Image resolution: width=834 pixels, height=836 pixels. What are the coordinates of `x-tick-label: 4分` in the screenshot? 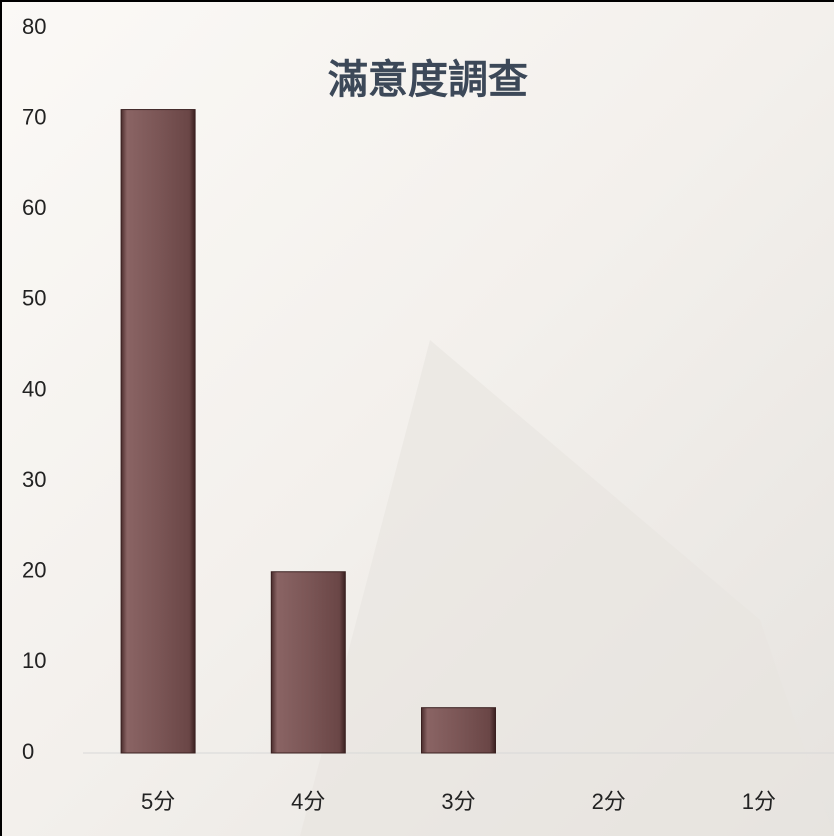 It's located at (308, 801).